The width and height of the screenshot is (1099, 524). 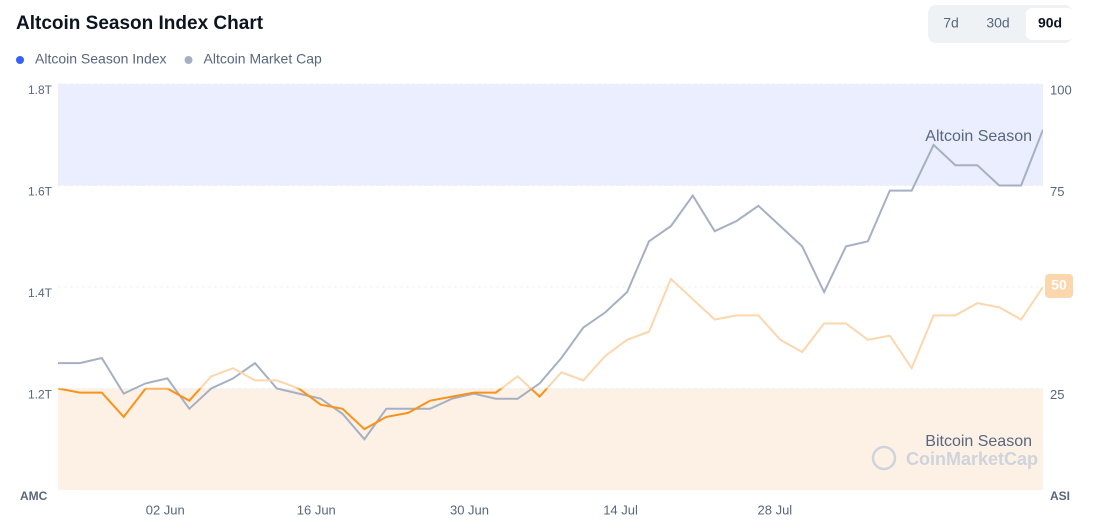 What do you see at coordinates (34, 496) in the screenshot?
I see `y-axis-label: AMC` at bounding box center [34, 496].